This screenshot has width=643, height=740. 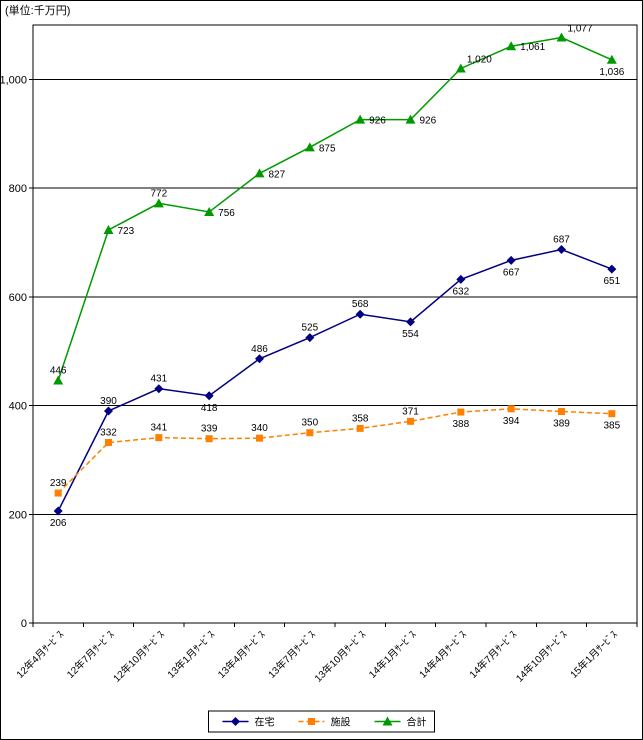 I want to click on x-axis-label: 14年10月ｻｰﾋﾞｽ, so click(x=541, y=656).